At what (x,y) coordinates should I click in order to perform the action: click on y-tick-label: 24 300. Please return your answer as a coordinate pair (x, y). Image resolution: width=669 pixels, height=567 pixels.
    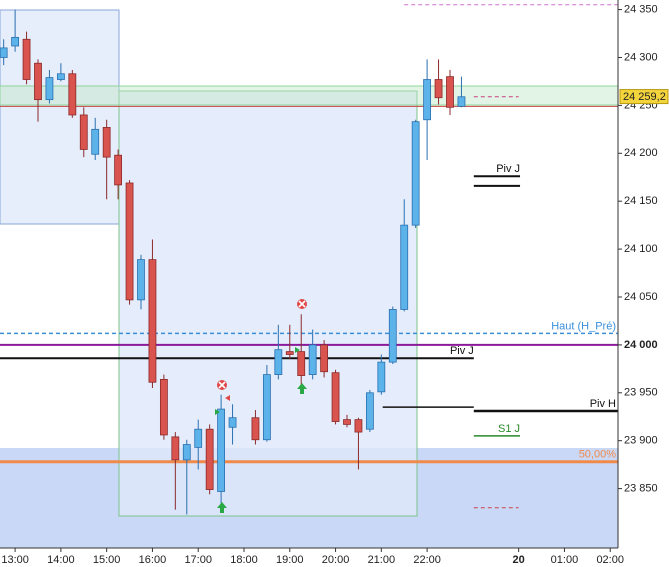
    Looking at the image, I should click on (641, 57).